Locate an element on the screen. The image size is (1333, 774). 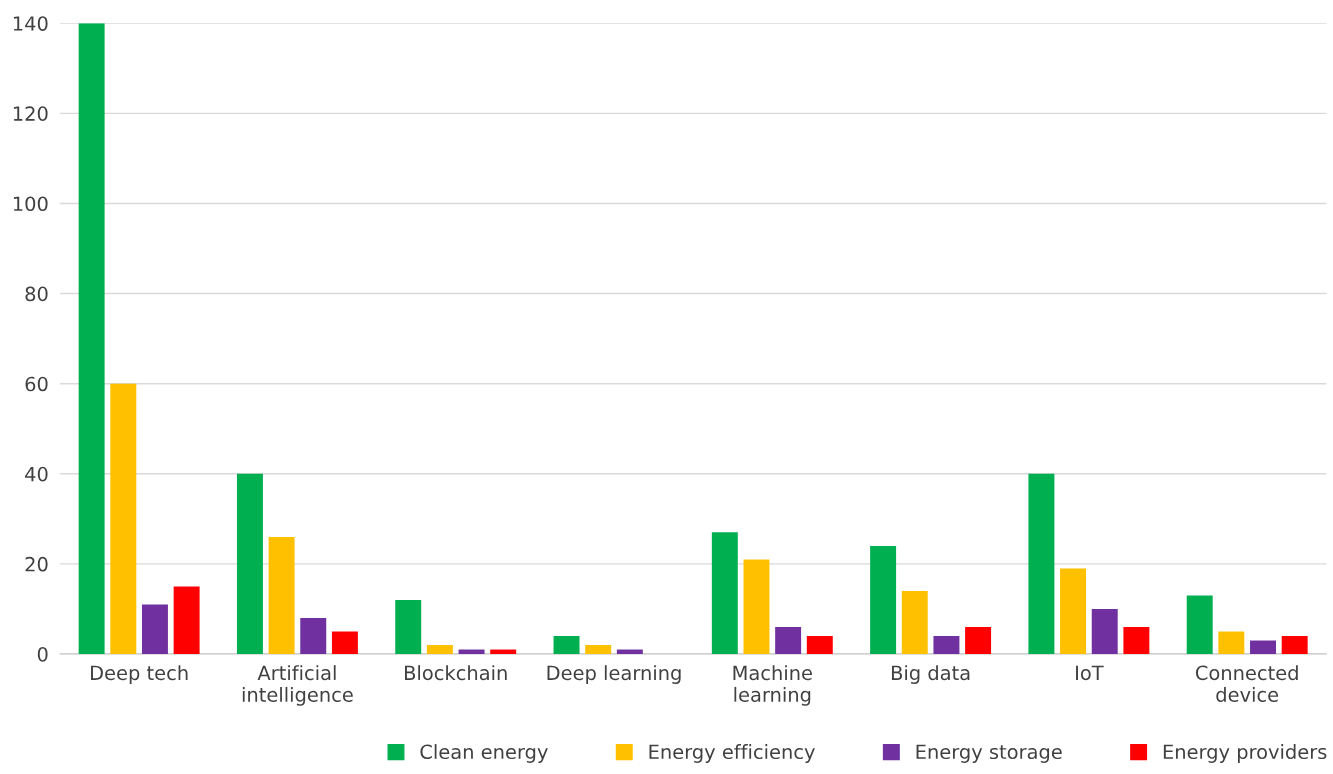
x-tick-label: Big data is located at coordinates (930, 674).